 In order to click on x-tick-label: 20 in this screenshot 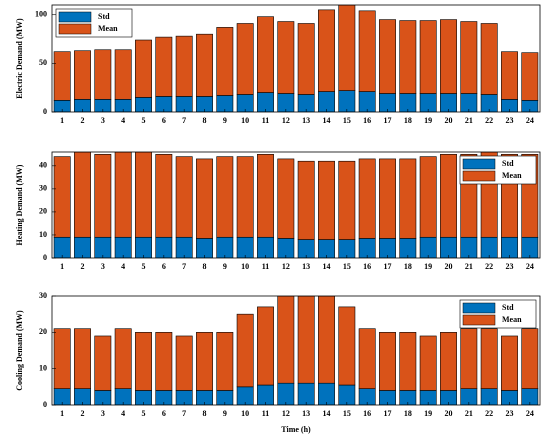, I will do `click(449, 120)`.